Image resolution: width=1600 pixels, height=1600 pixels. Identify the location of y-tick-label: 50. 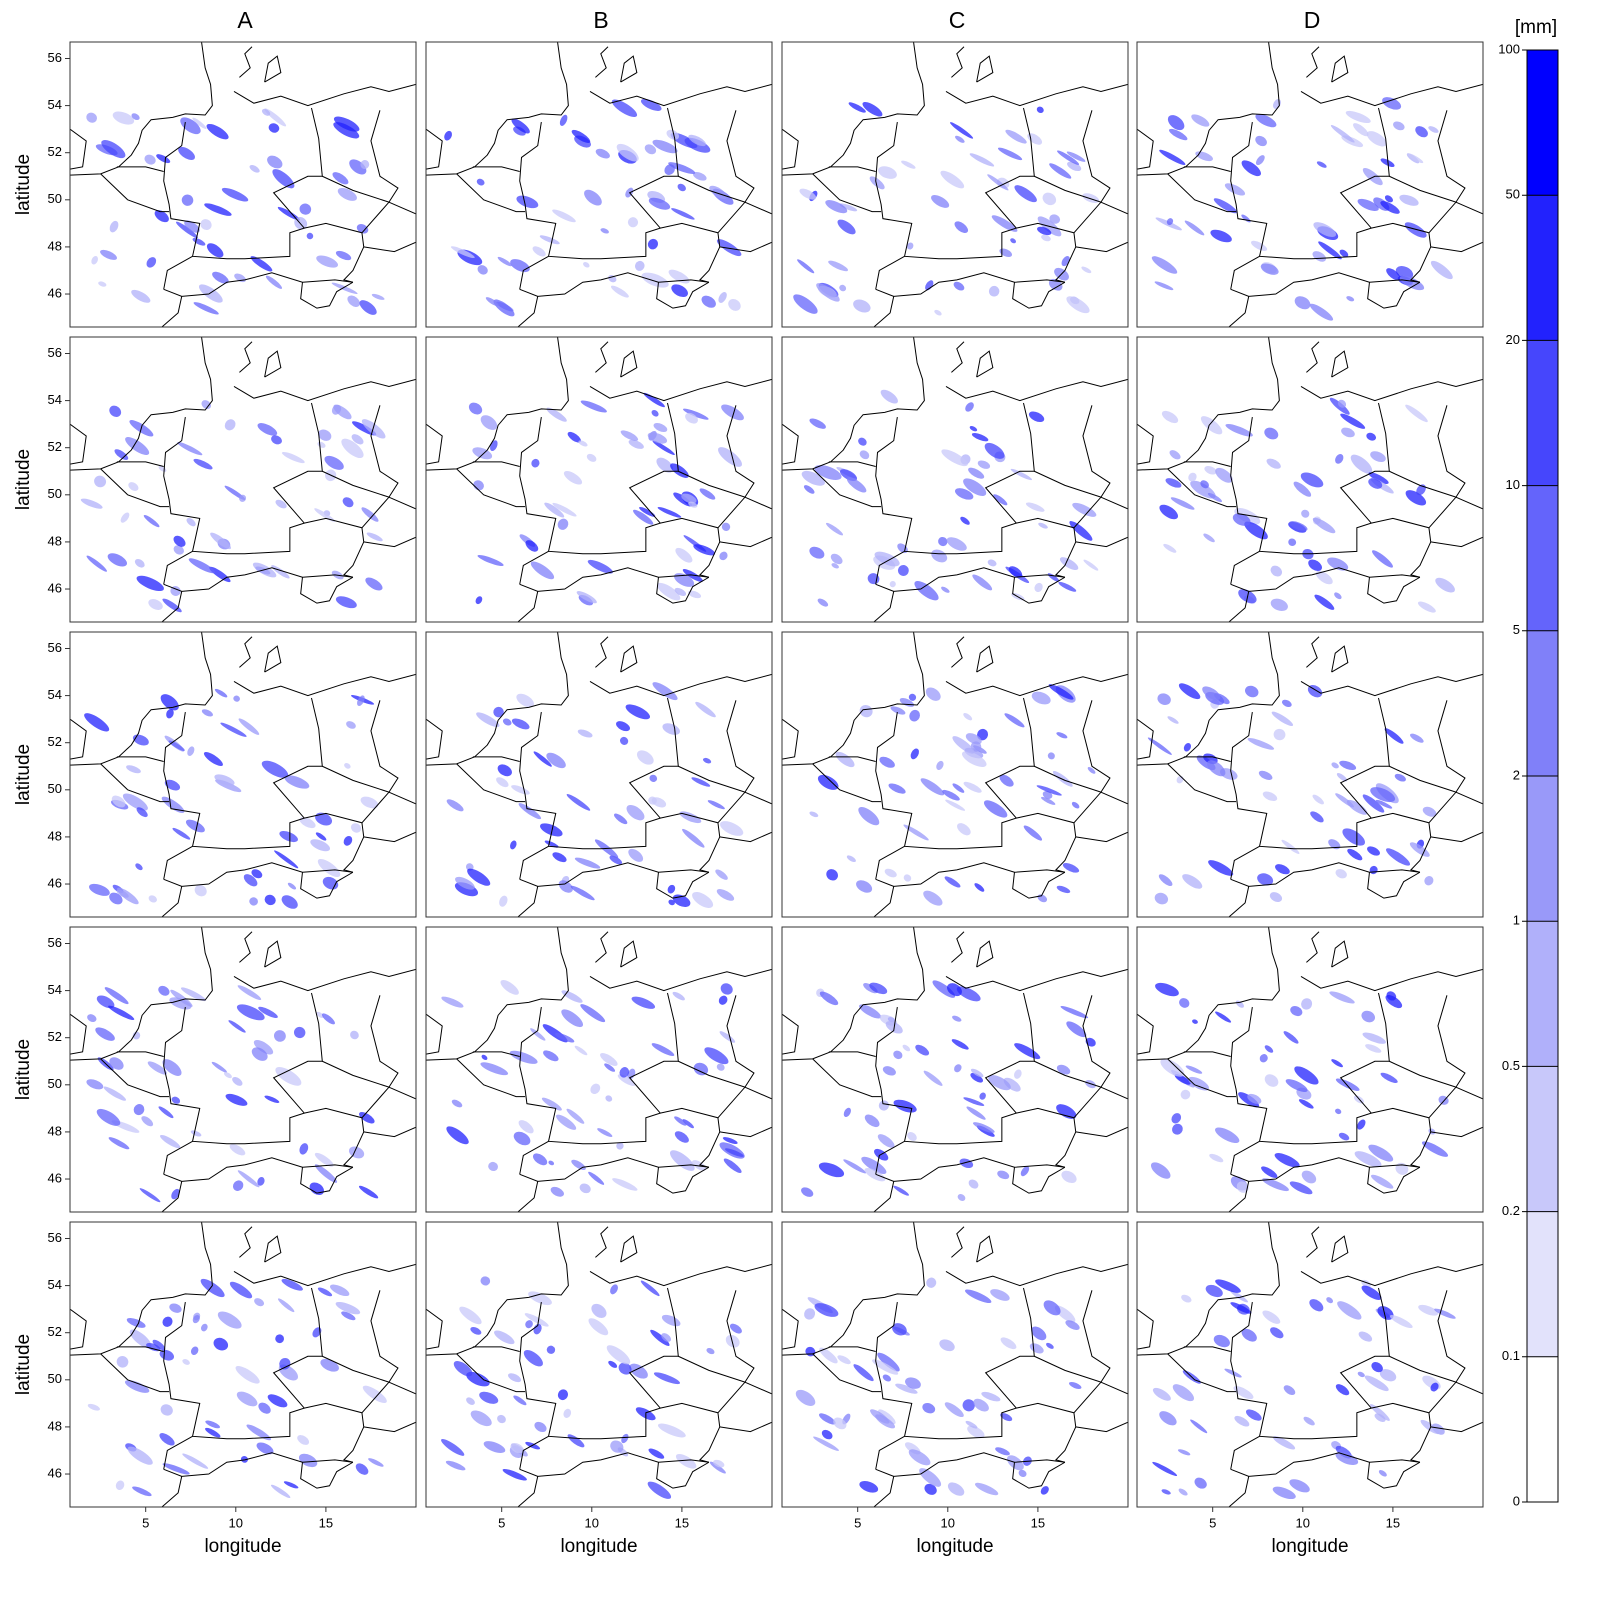
(55, 1378).